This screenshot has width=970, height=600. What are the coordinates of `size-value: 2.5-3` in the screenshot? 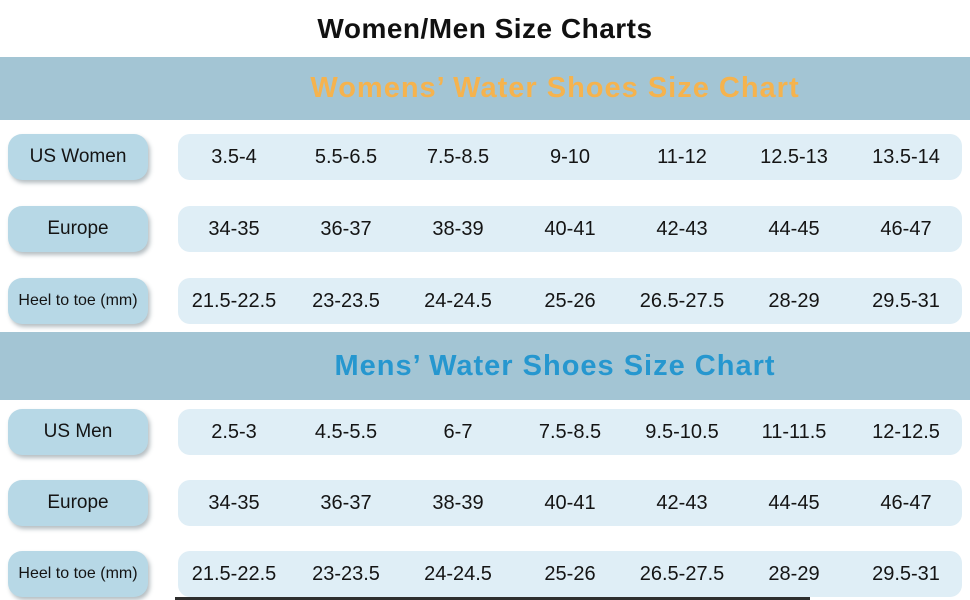 It's located at (234, 431).